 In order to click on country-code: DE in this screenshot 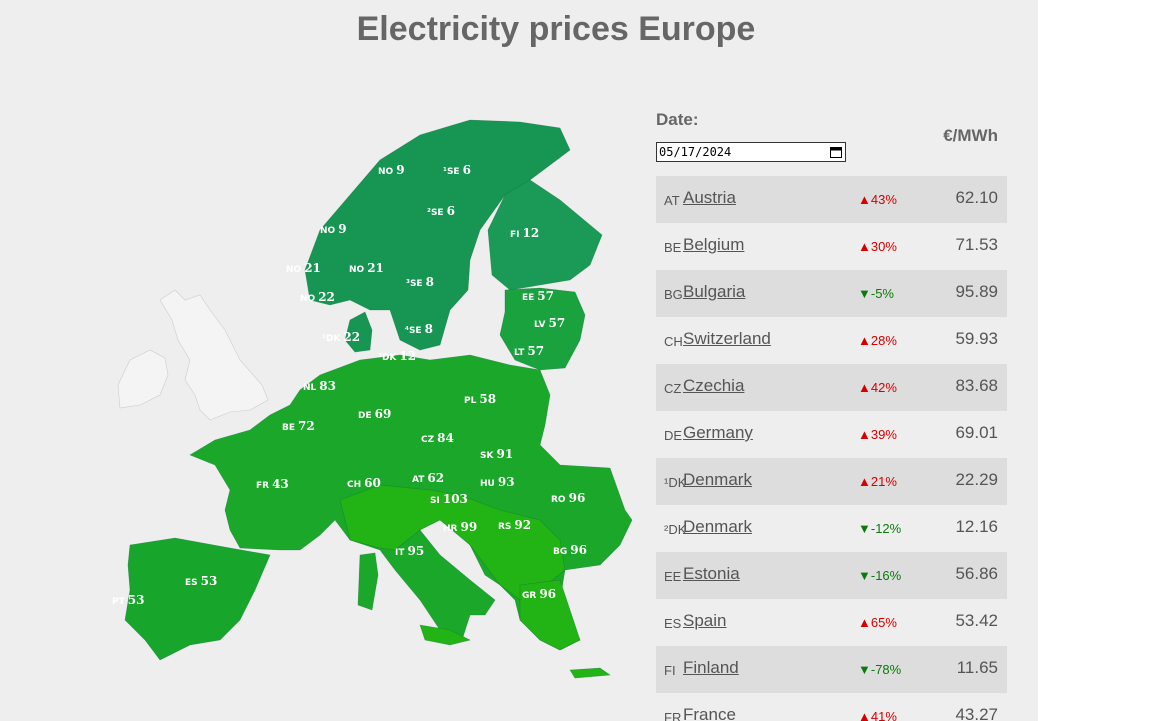, I will do `click(673, 435)`.